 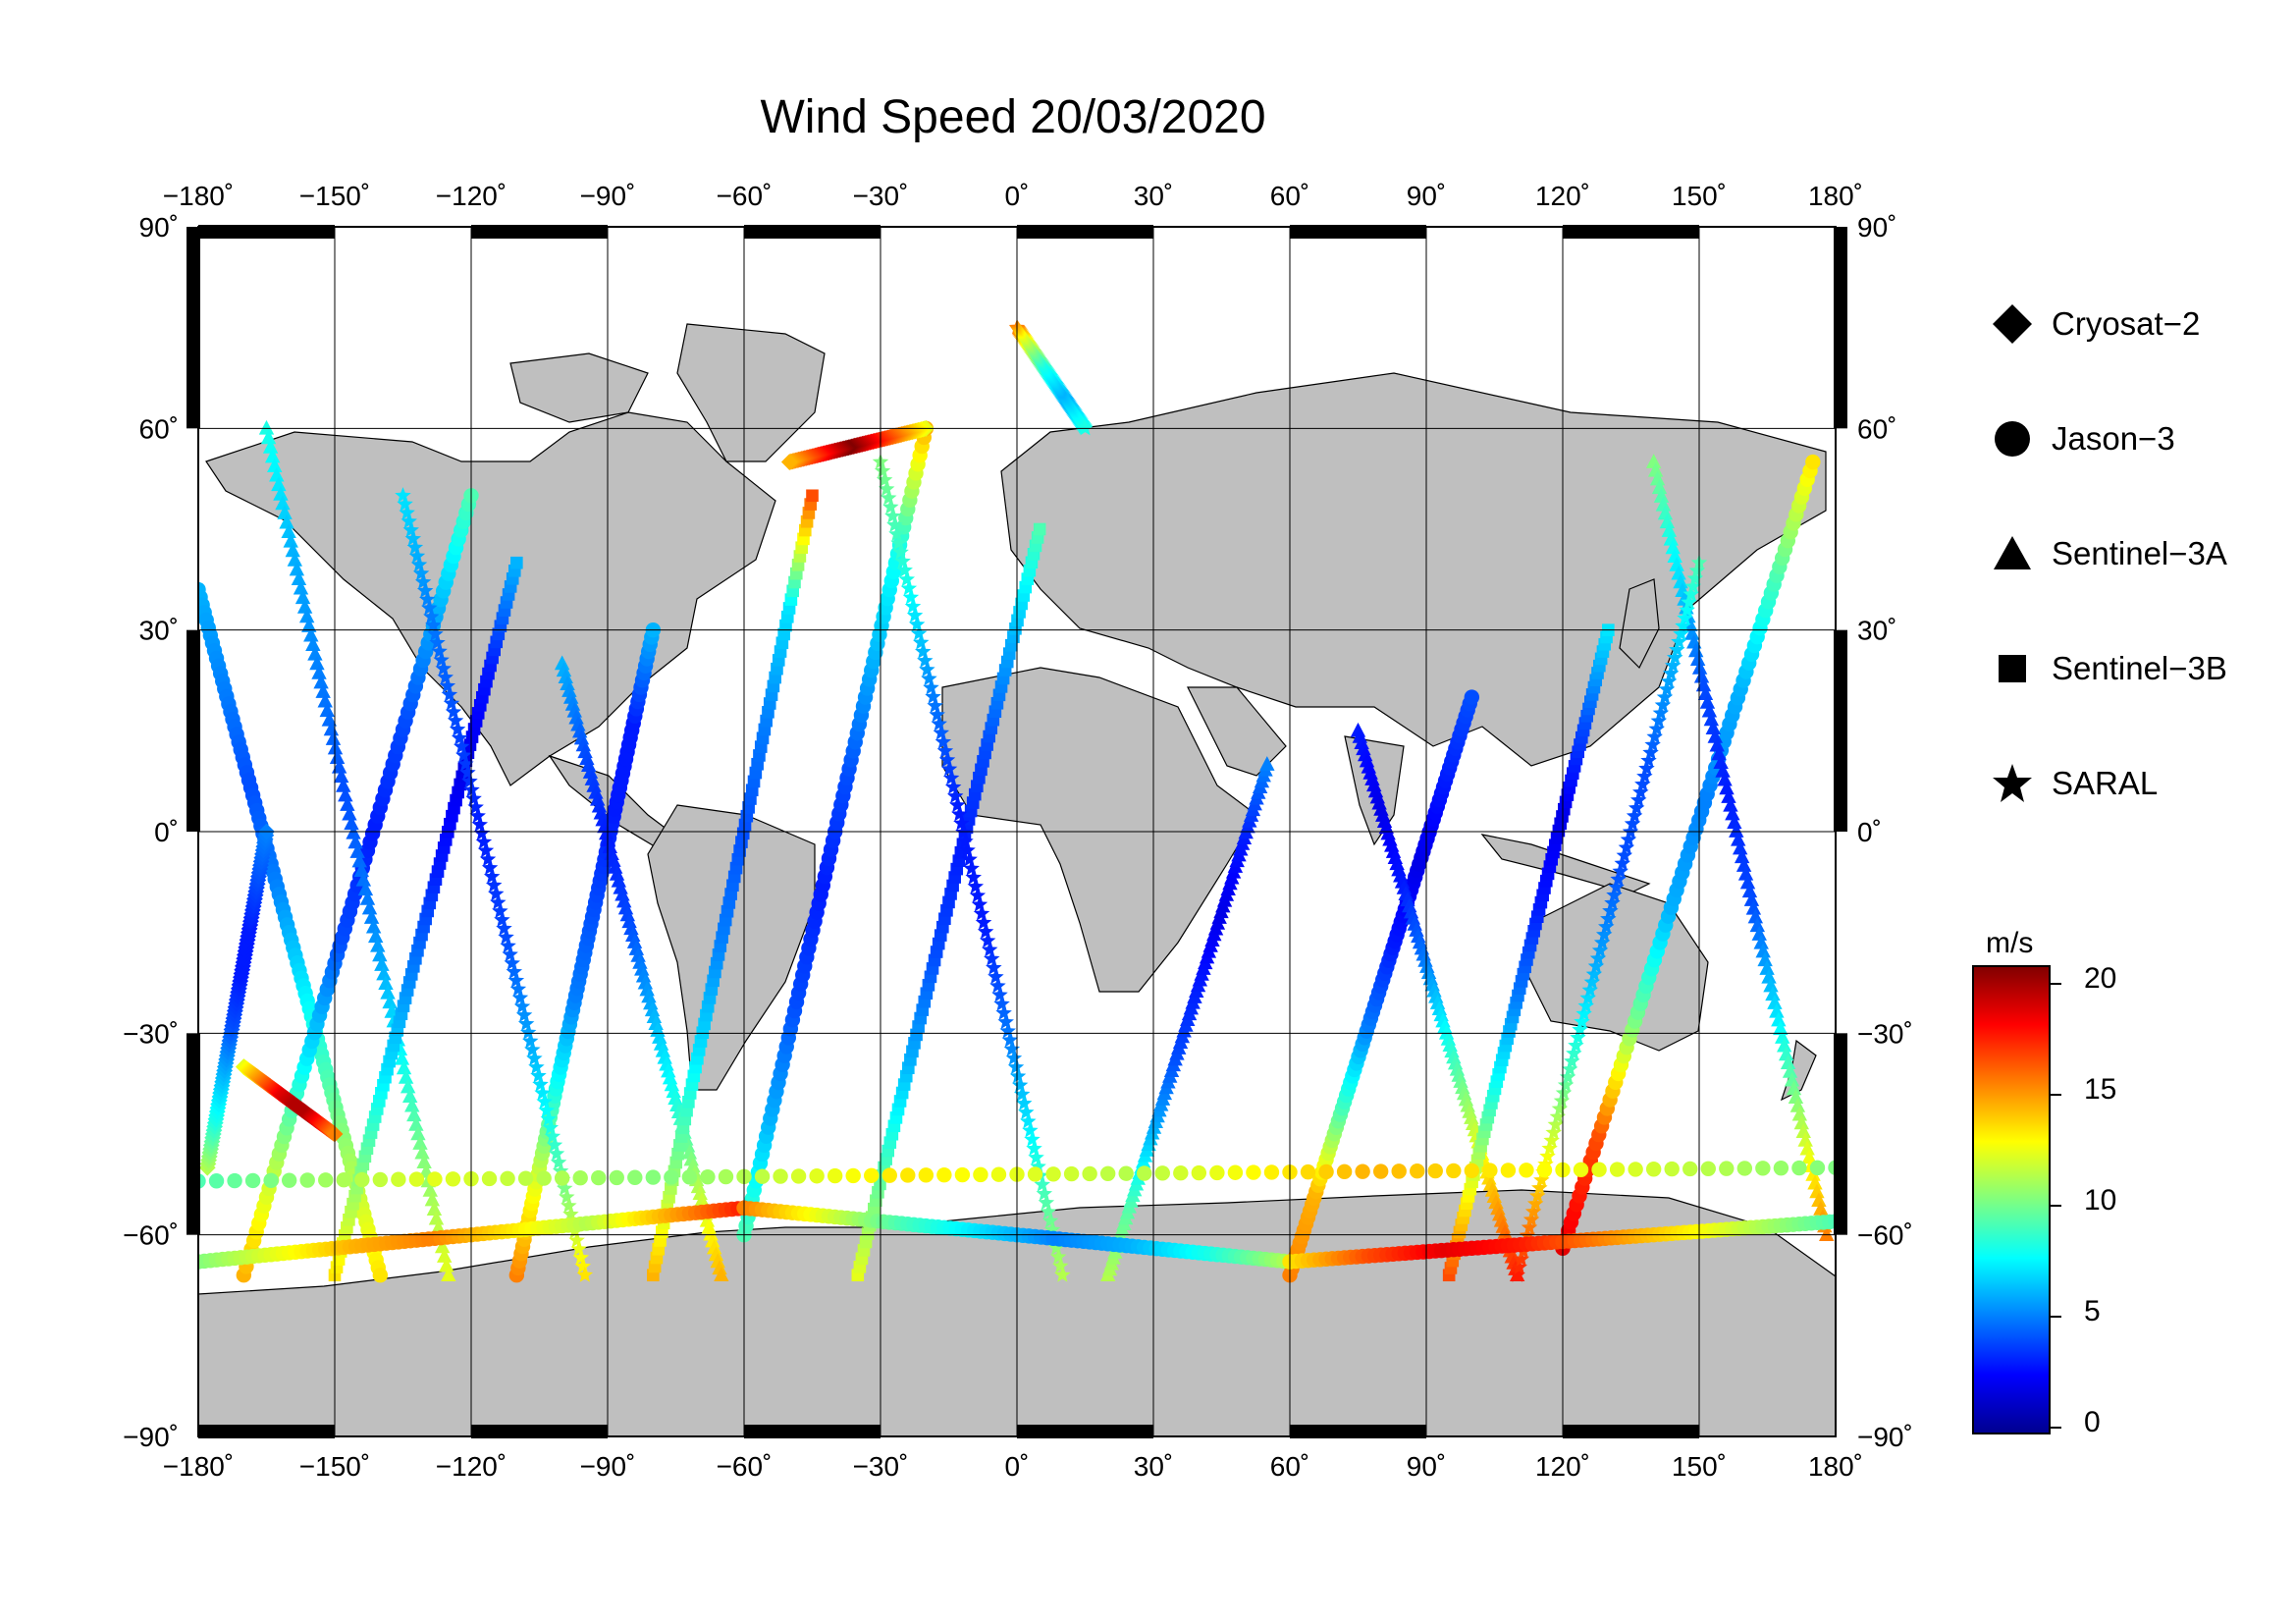 What do you see at coordinates (1876, 429) in the screenshot?
I see `lat-tick-label: 60˚` at bounding box center [1876, 429].